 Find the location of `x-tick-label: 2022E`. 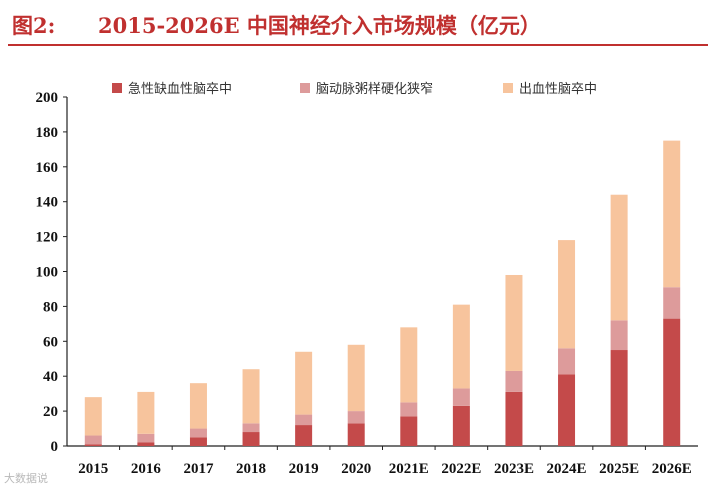

x-tick-label: 2022E is located at coordinates (461, 469).